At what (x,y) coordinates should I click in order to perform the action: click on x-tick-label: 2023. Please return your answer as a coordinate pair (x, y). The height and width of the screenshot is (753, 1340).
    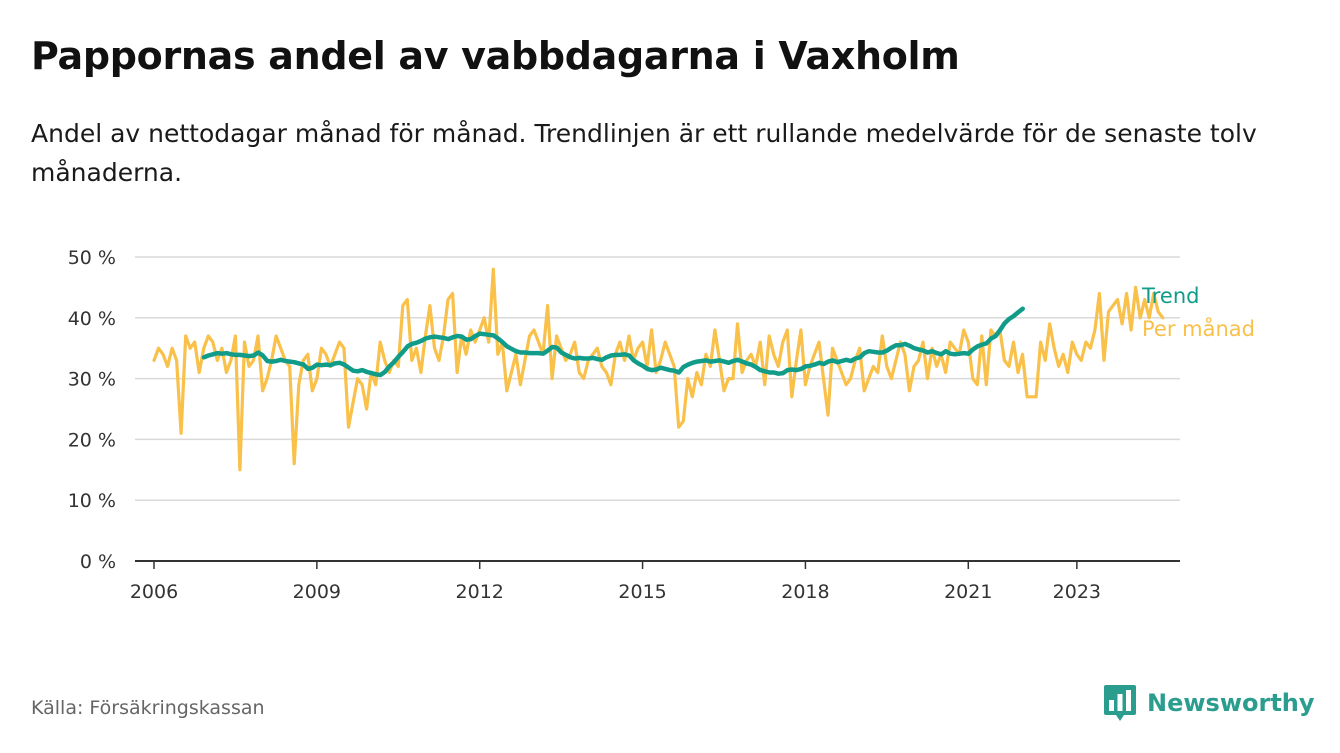
    Looking at the image, I should click on (1077, 592).